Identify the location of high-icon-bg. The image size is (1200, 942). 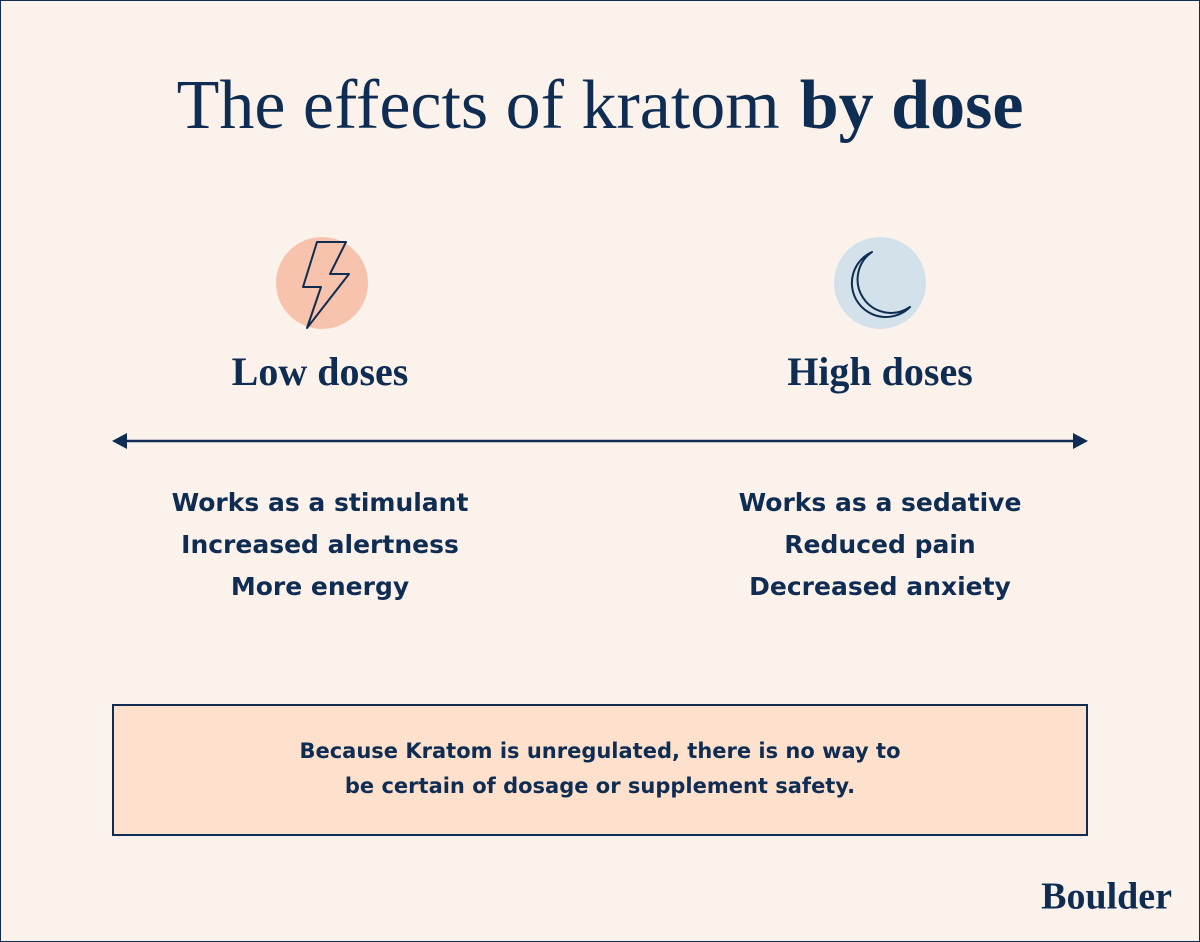
(880, 283).